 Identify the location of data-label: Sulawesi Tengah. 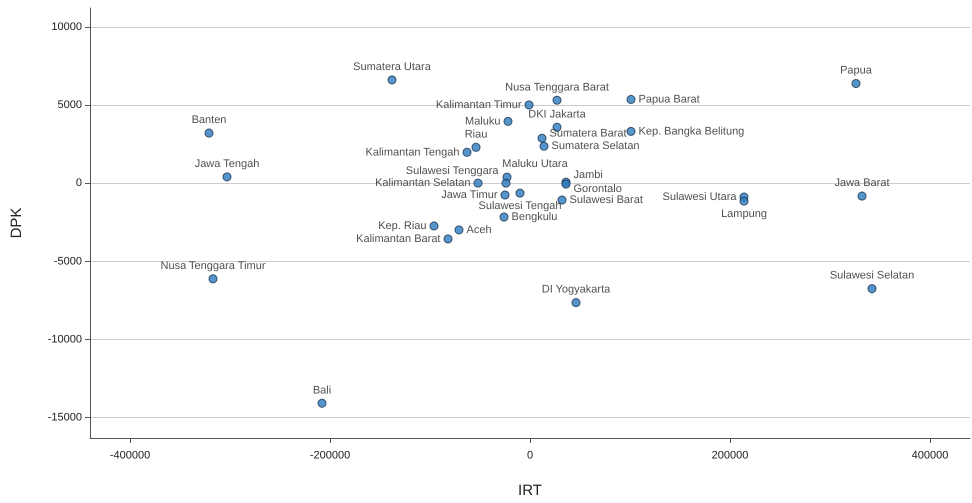
(520, 206).